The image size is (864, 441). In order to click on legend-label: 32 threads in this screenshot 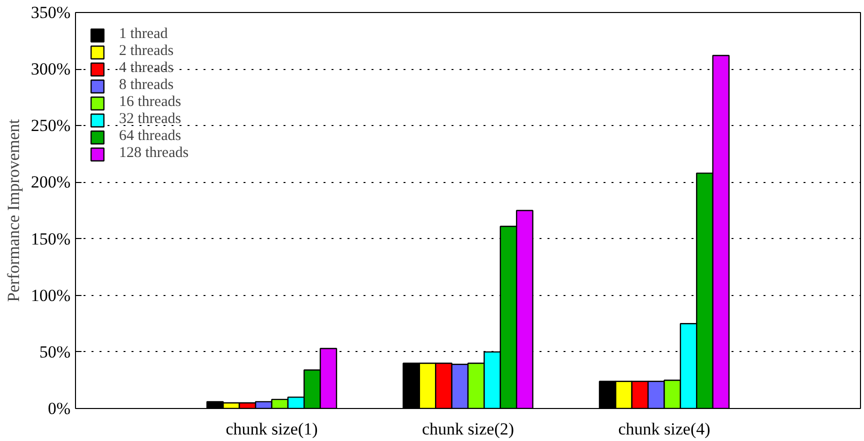, I will do `click(150, 119)`.